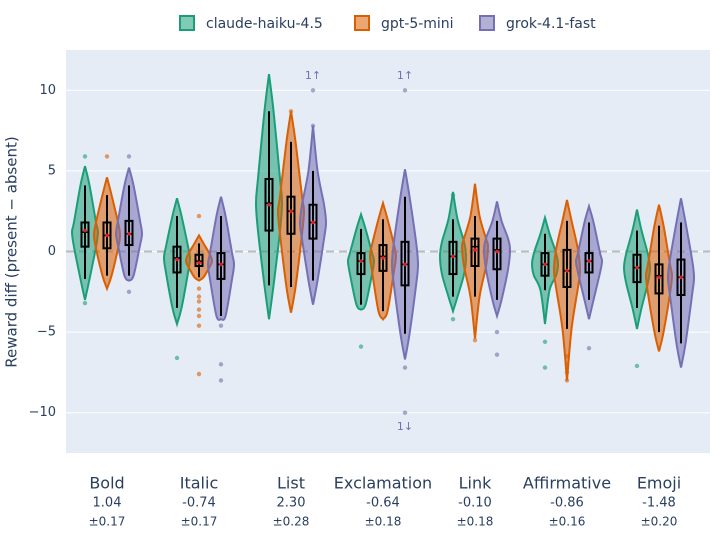 The width and height of the screenshot is (718, 546). Describe the element at coordinates (52, 170) in the screenshot. I see `y-tick-label: 5` at that location.